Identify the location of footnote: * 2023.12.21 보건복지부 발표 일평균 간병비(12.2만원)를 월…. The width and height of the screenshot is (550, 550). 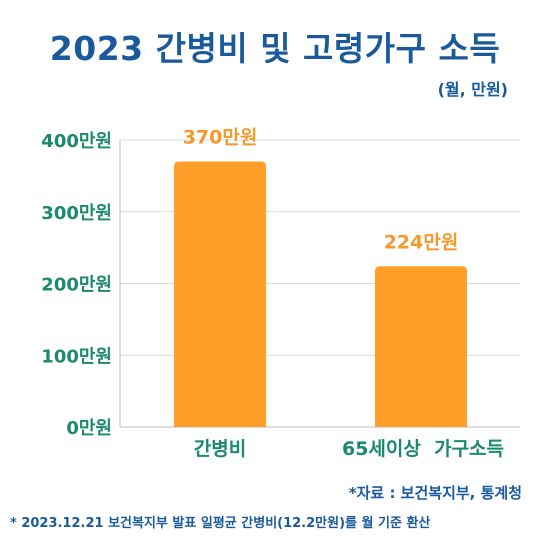
(220, 523).